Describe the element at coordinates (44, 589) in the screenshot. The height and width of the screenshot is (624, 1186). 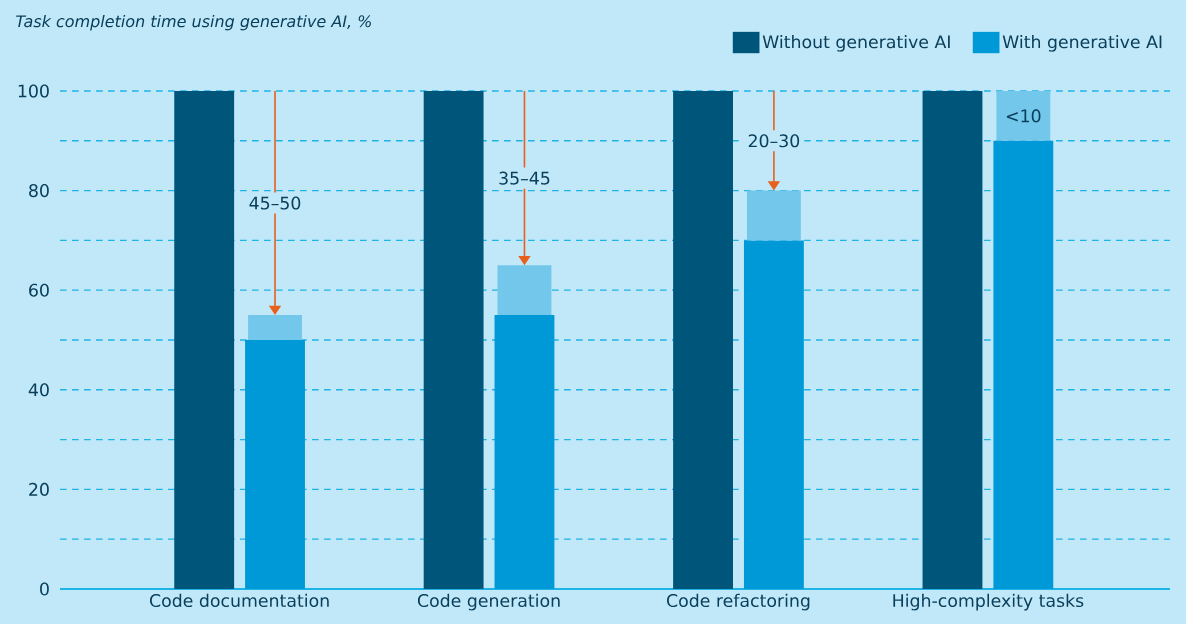
I see `y-tick-label: 0` at that location.